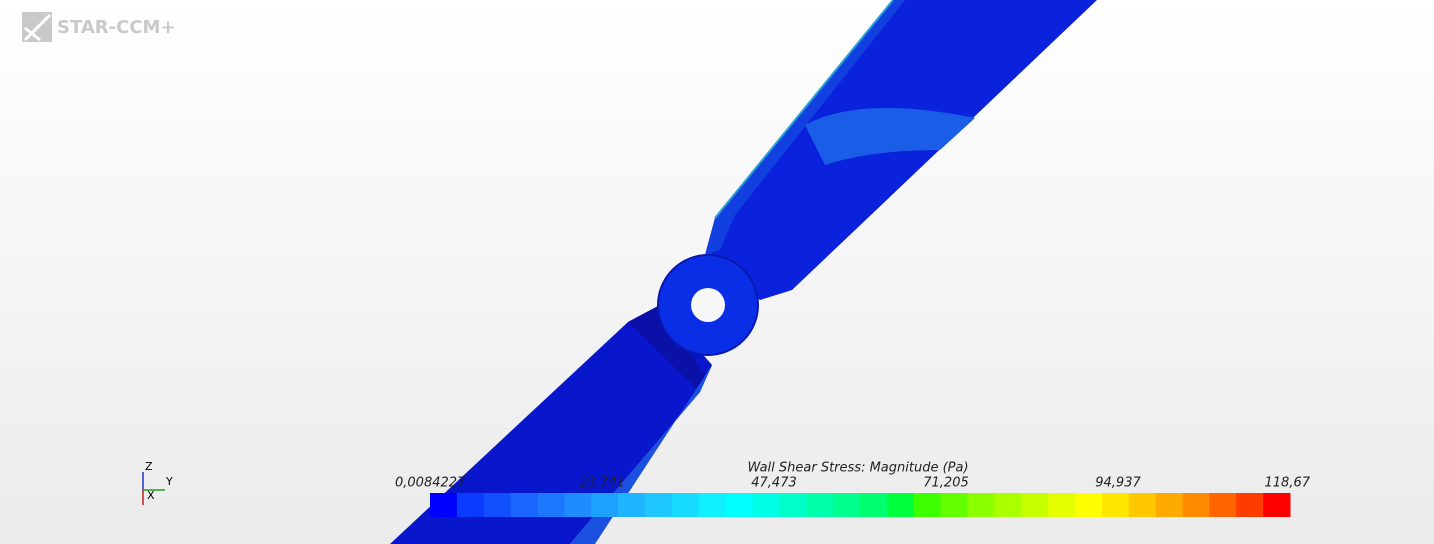 This screenshot has width=1434, height=544. What do you see at coordinates (157, 482) in the screenshot?
I see `axis-triad: Z Y X` at bounding box center [157, 482].